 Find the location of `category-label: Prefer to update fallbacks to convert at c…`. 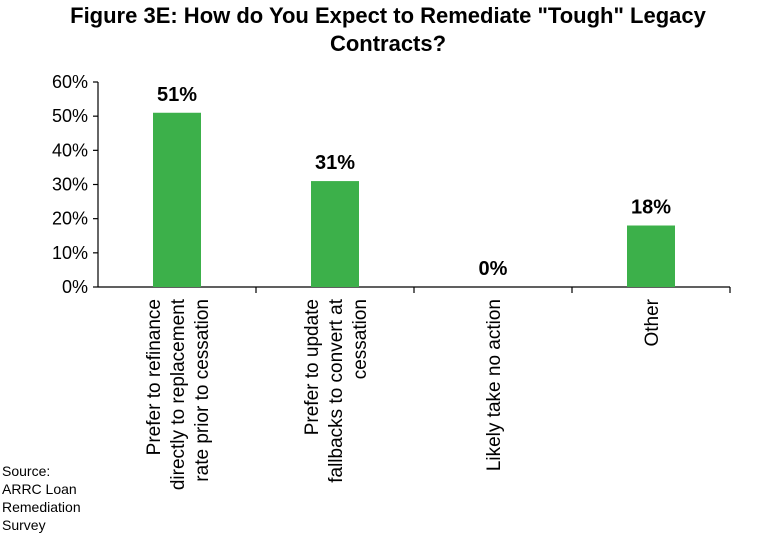

category-label: Prefer to update fallbacks to convert at c… is located at coordinates (336, 390).